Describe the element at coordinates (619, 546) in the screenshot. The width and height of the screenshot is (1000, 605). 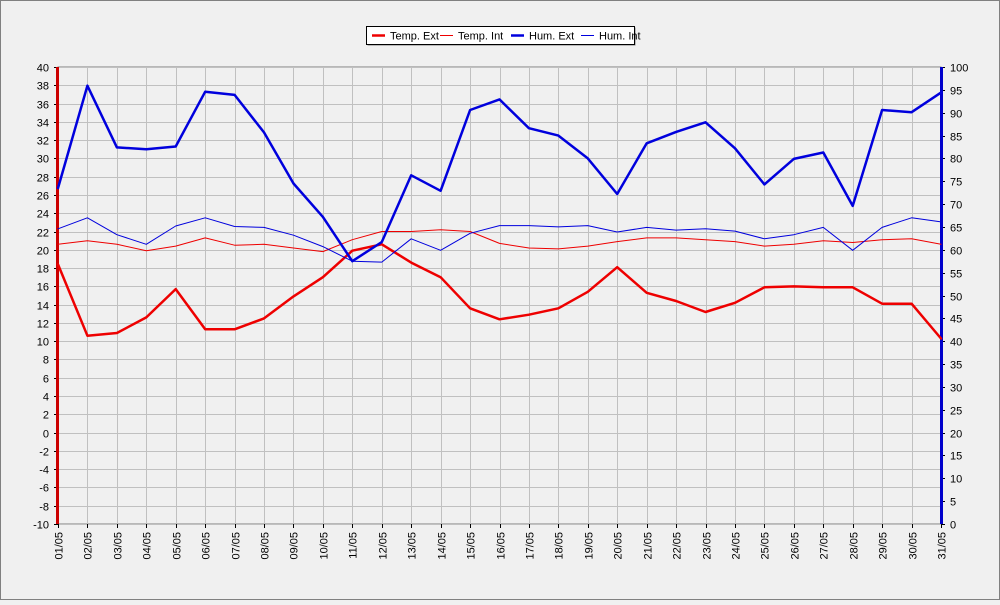
I see `x-tick-label: 20/05` at that location.